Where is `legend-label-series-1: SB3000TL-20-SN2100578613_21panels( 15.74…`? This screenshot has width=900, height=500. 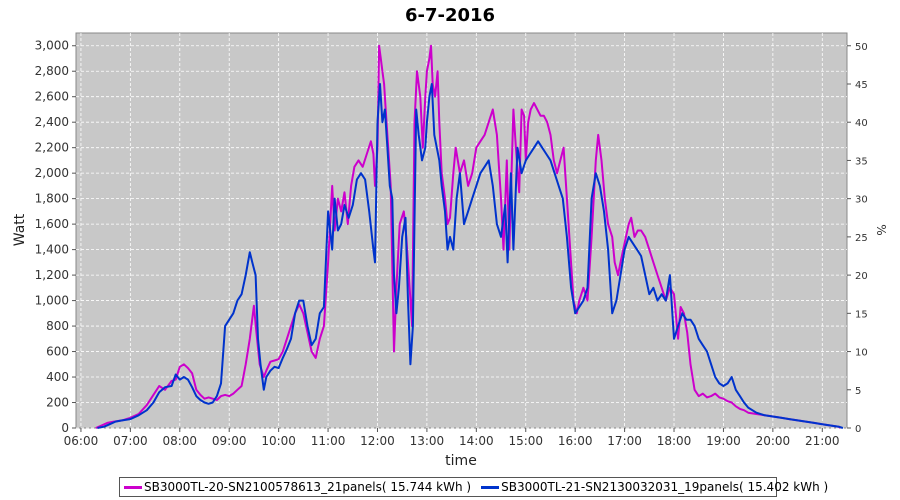 legend-label-series-1: SB3000TL-20-SN2100578613_21panels( 15.74… is located at coordinates (308, 487).